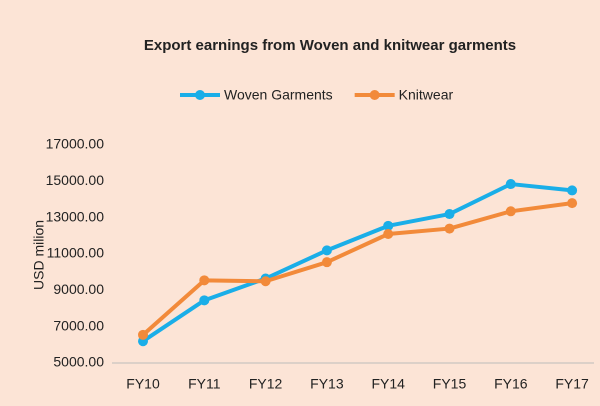 The width and height of the screenshot is (600, 406). I want to click on x-tick-label: FY13, so click(327, 384).